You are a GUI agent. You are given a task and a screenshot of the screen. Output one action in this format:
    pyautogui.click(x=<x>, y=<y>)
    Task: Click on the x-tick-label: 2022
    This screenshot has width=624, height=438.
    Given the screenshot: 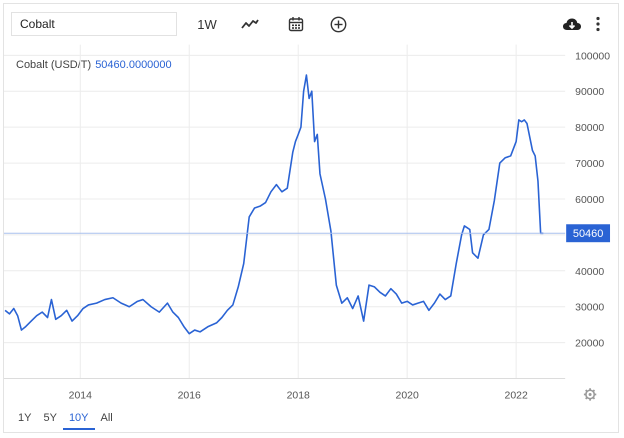 What is the action you would take?
    pyautogui.click(x=516, y=395)
    